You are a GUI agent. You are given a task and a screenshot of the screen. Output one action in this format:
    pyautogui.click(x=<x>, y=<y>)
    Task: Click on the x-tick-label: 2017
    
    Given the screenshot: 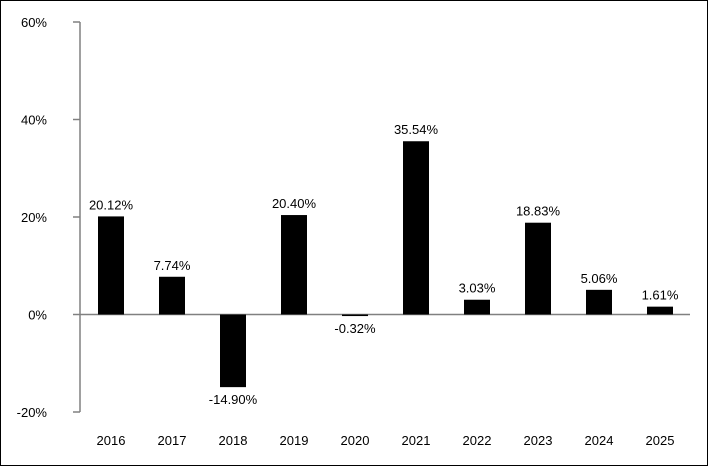 What is the action you would take?
    pyautogui.click(x=172, y=440)
    